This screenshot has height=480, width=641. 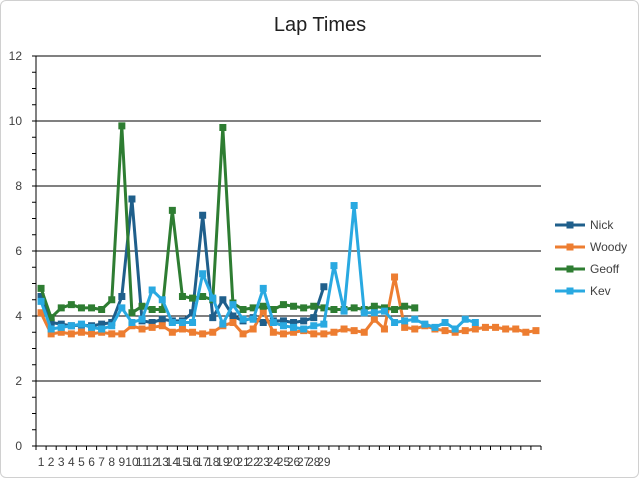 What do you see at coordinates (122, 462) in the screenshot?
I see `x-tick-label: 9` at bounding box center [122, 462].